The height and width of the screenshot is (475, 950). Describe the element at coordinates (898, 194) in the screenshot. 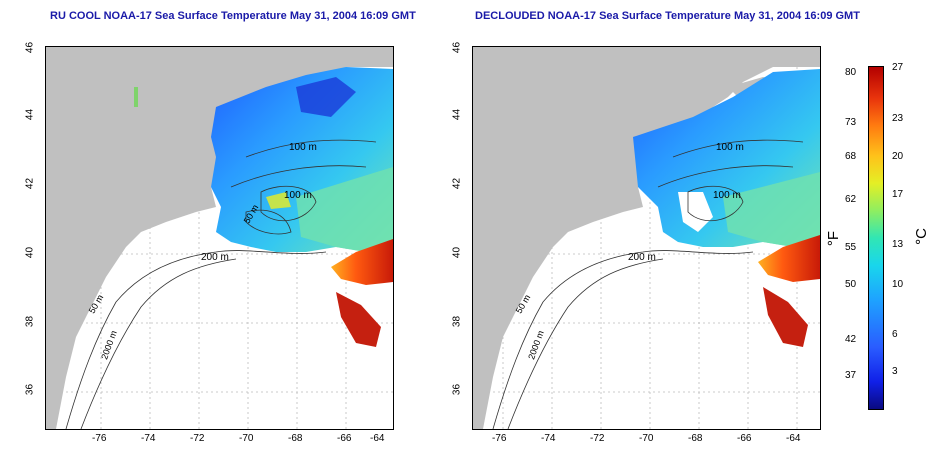

I see `c-tick: 17` at that location.